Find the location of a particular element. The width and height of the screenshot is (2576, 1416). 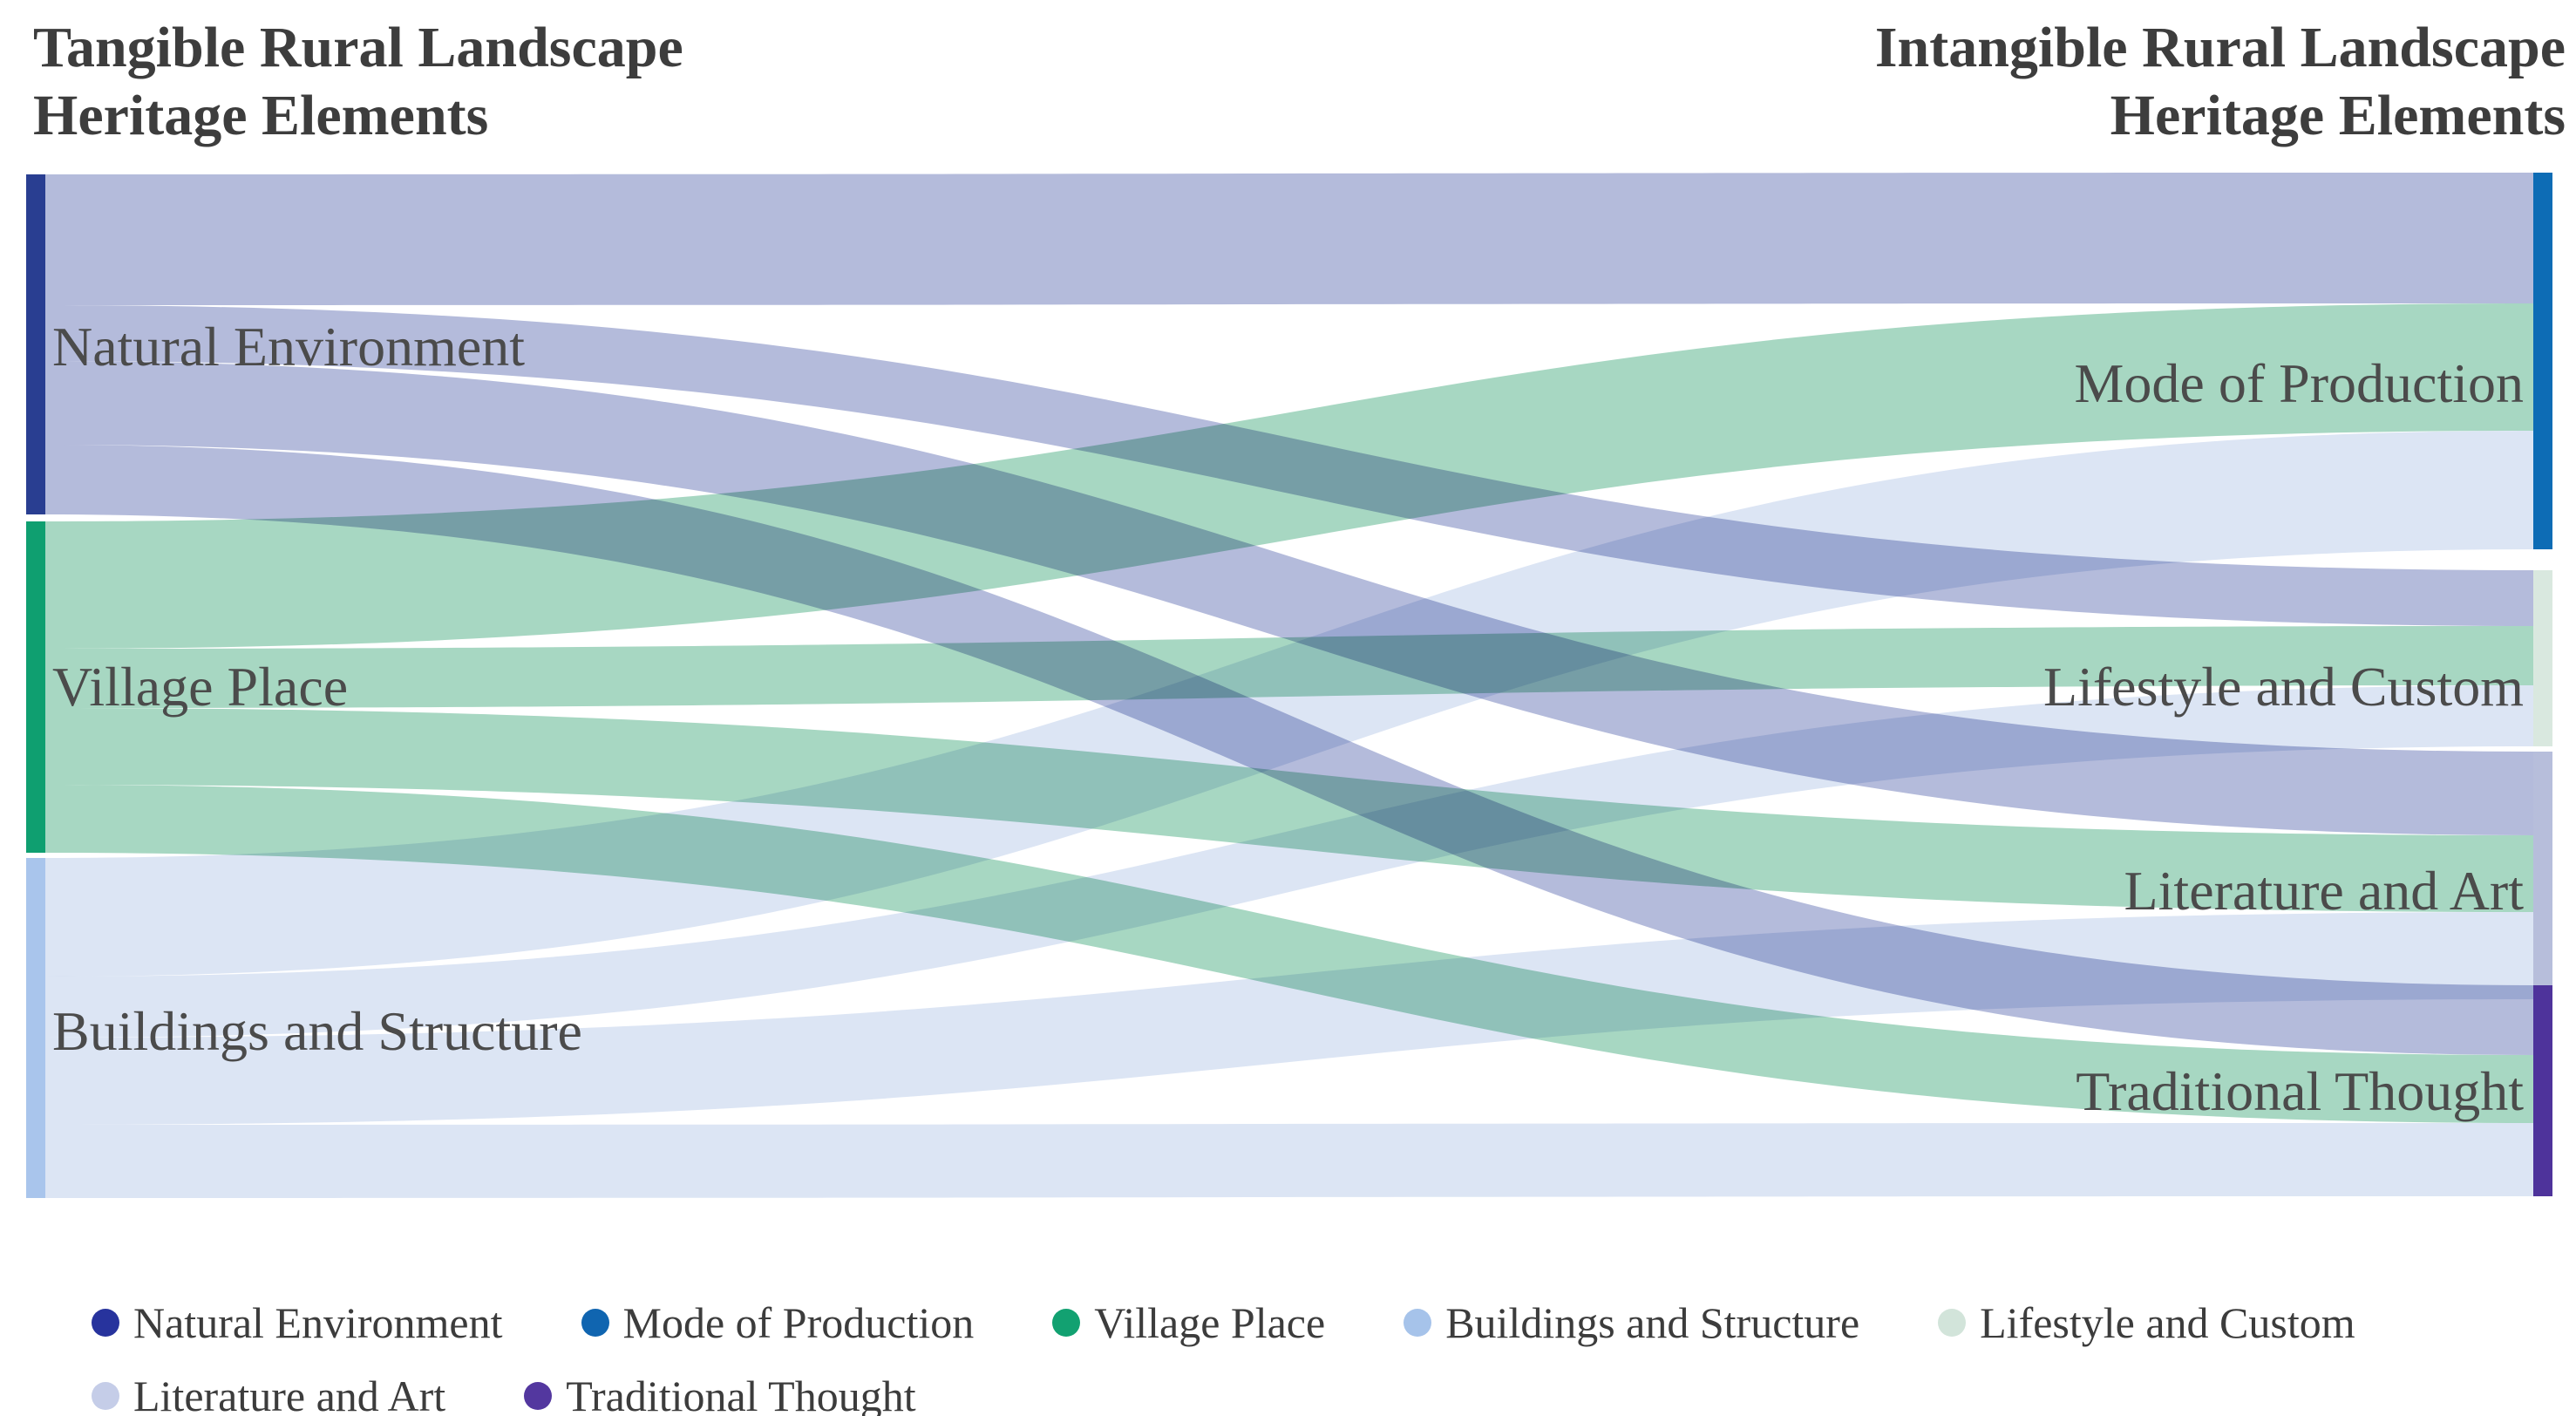

right-title-line2: Heritage Elements is located at coordinates (2338, 115).